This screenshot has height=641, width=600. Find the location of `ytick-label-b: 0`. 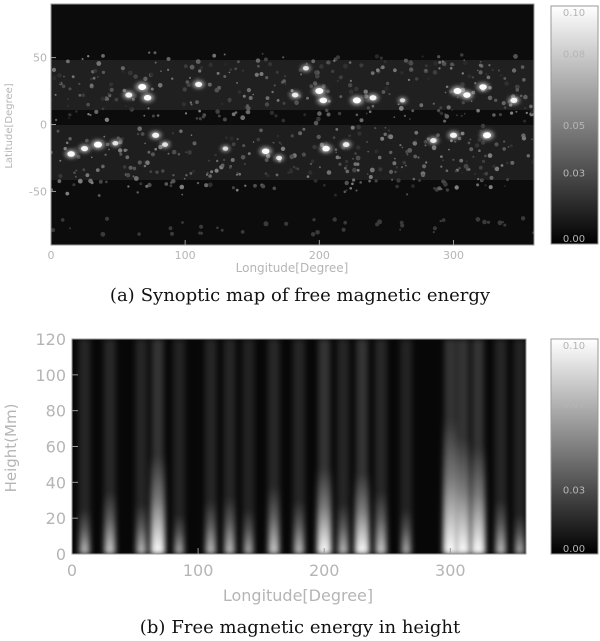

ytick-label-b: 0 is located at coordinates (61, 554).